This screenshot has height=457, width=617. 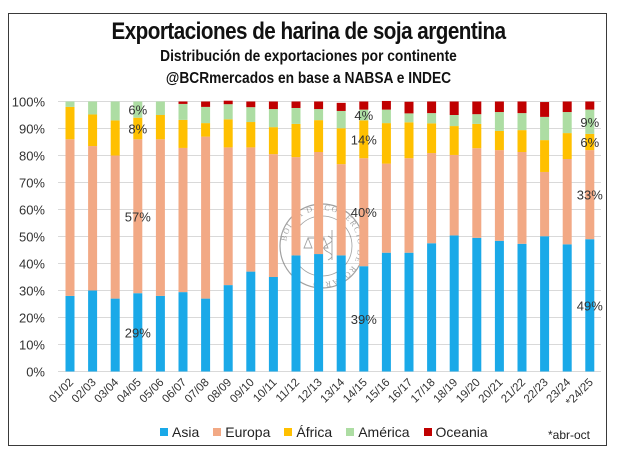 I want to click on data-label: 6%, so click(x=589, y=142).